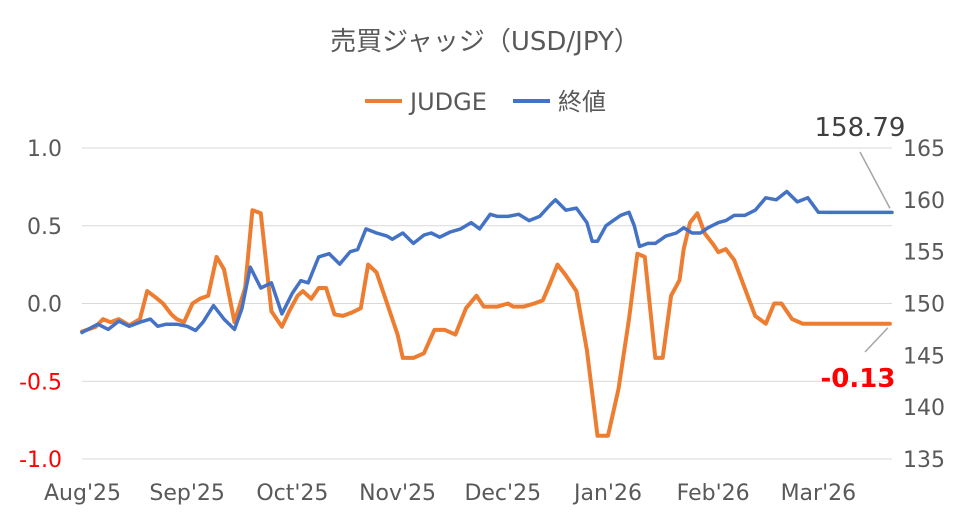  What do you see at coordinates (447, 102) in the screenshot?
I see `legend-judge-label: JUDGE` at bounding box center [447, 102].